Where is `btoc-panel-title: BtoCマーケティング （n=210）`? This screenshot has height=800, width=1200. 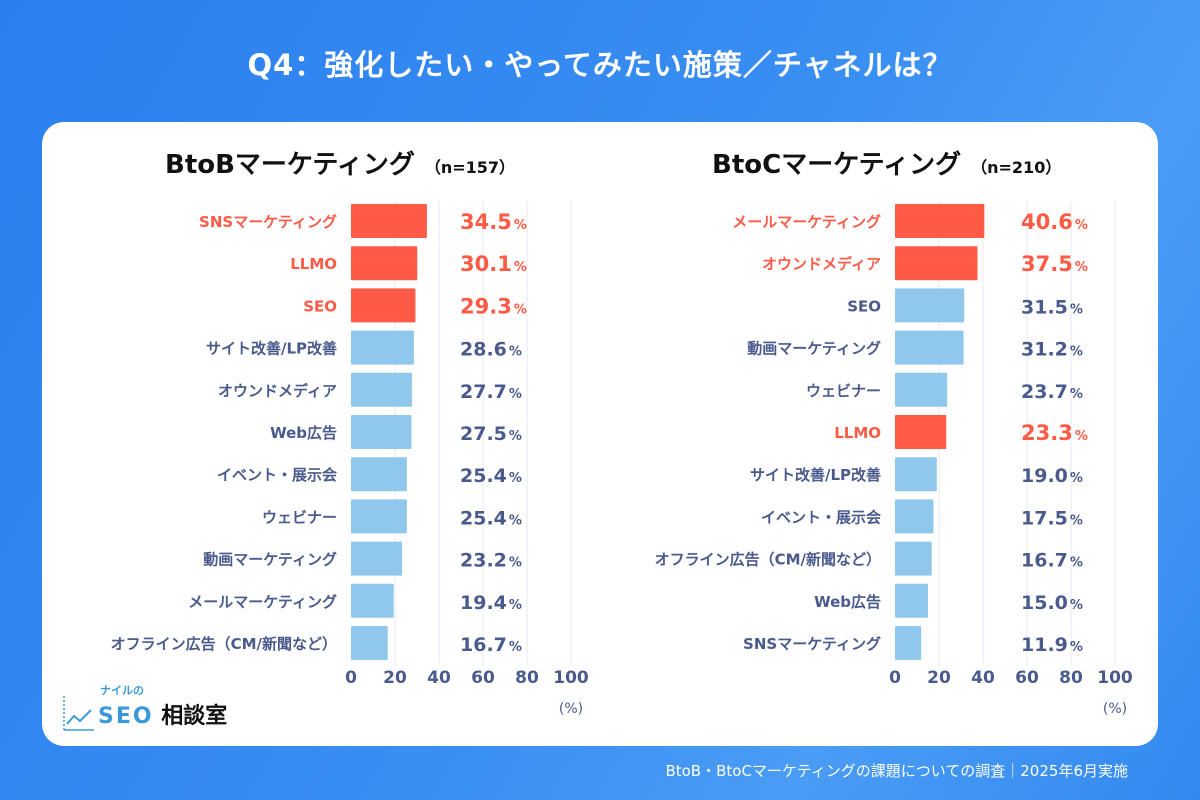
btoc-panel-title: BtoCマーケティング （n=210） is located at coordinates (886, 165).